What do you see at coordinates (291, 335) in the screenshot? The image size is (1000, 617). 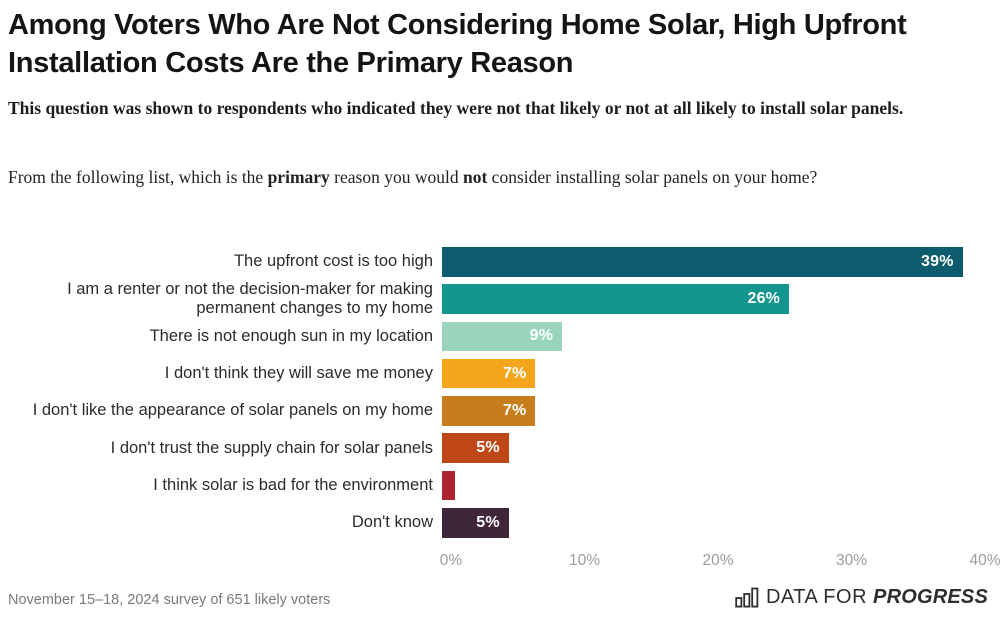 I see `category-label: There is not enough sun in my location` at bounding box center [291, 335].